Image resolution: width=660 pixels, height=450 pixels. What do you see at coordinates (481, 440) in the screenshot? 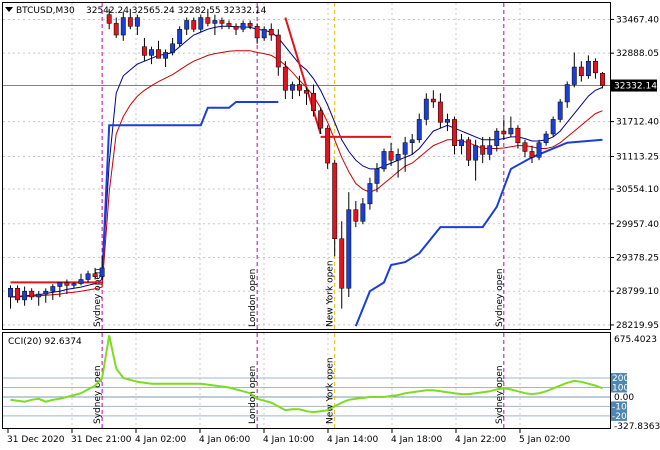
I see `time-tick-label: 4 Jan 22:00` at bounding box center [481, 440].